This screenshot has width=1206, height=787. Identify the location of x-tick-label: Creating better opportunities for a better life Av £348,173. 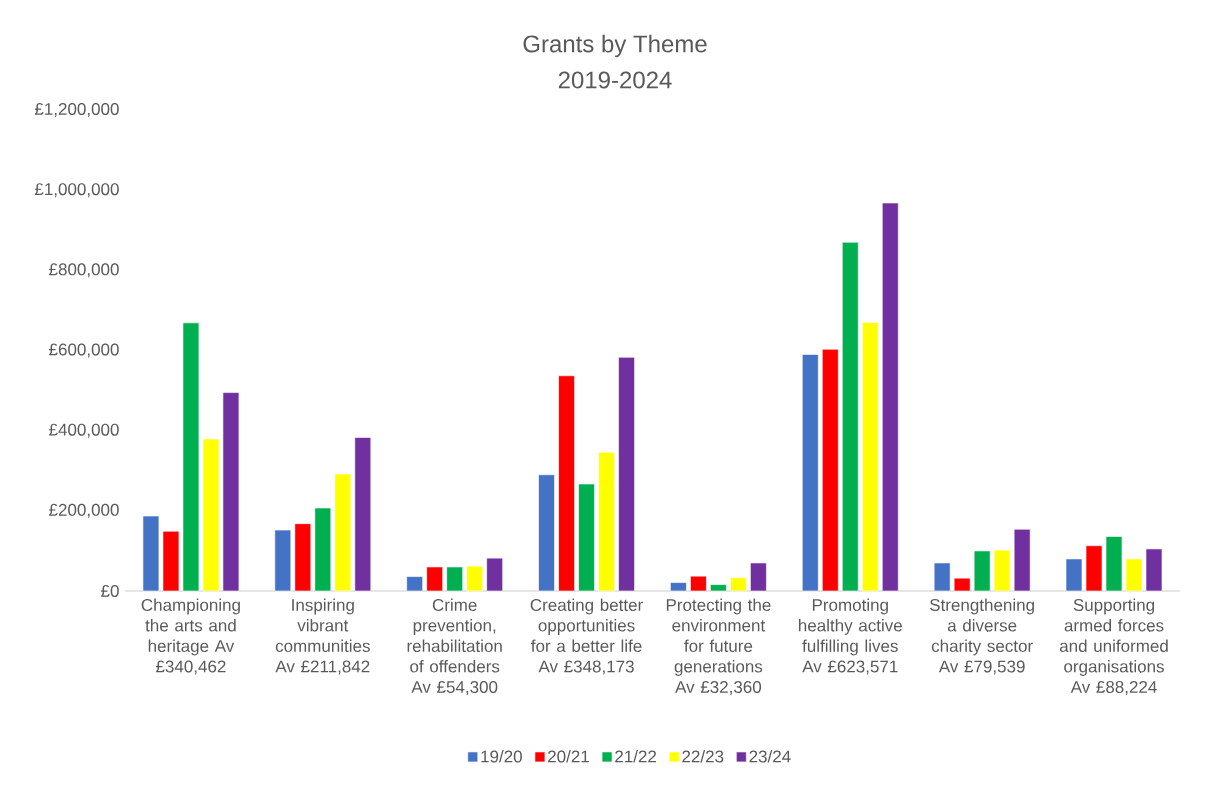
(586, 636).